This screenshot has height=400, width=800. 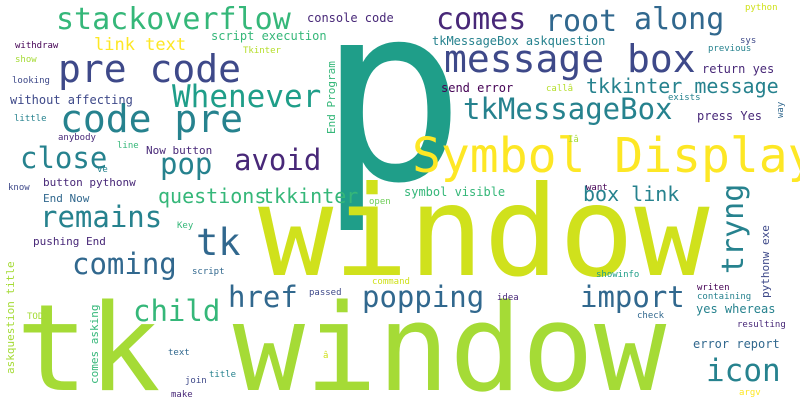 What do you see at coordinates (380, 202) in the screenshot?
I see `word-open: open` at bounding box center [380, 202].